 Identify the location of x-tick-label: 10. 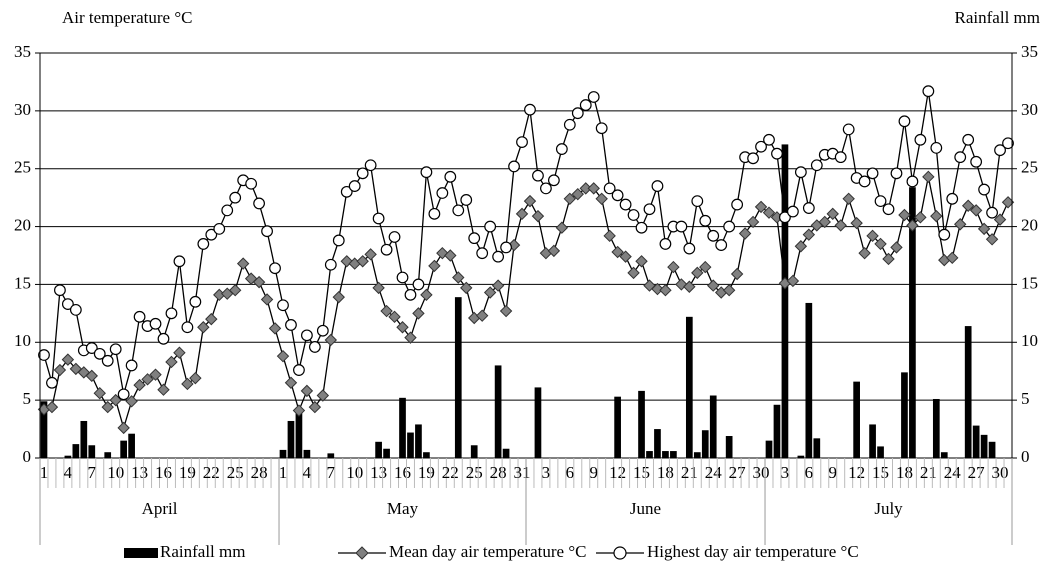
(354, 472).